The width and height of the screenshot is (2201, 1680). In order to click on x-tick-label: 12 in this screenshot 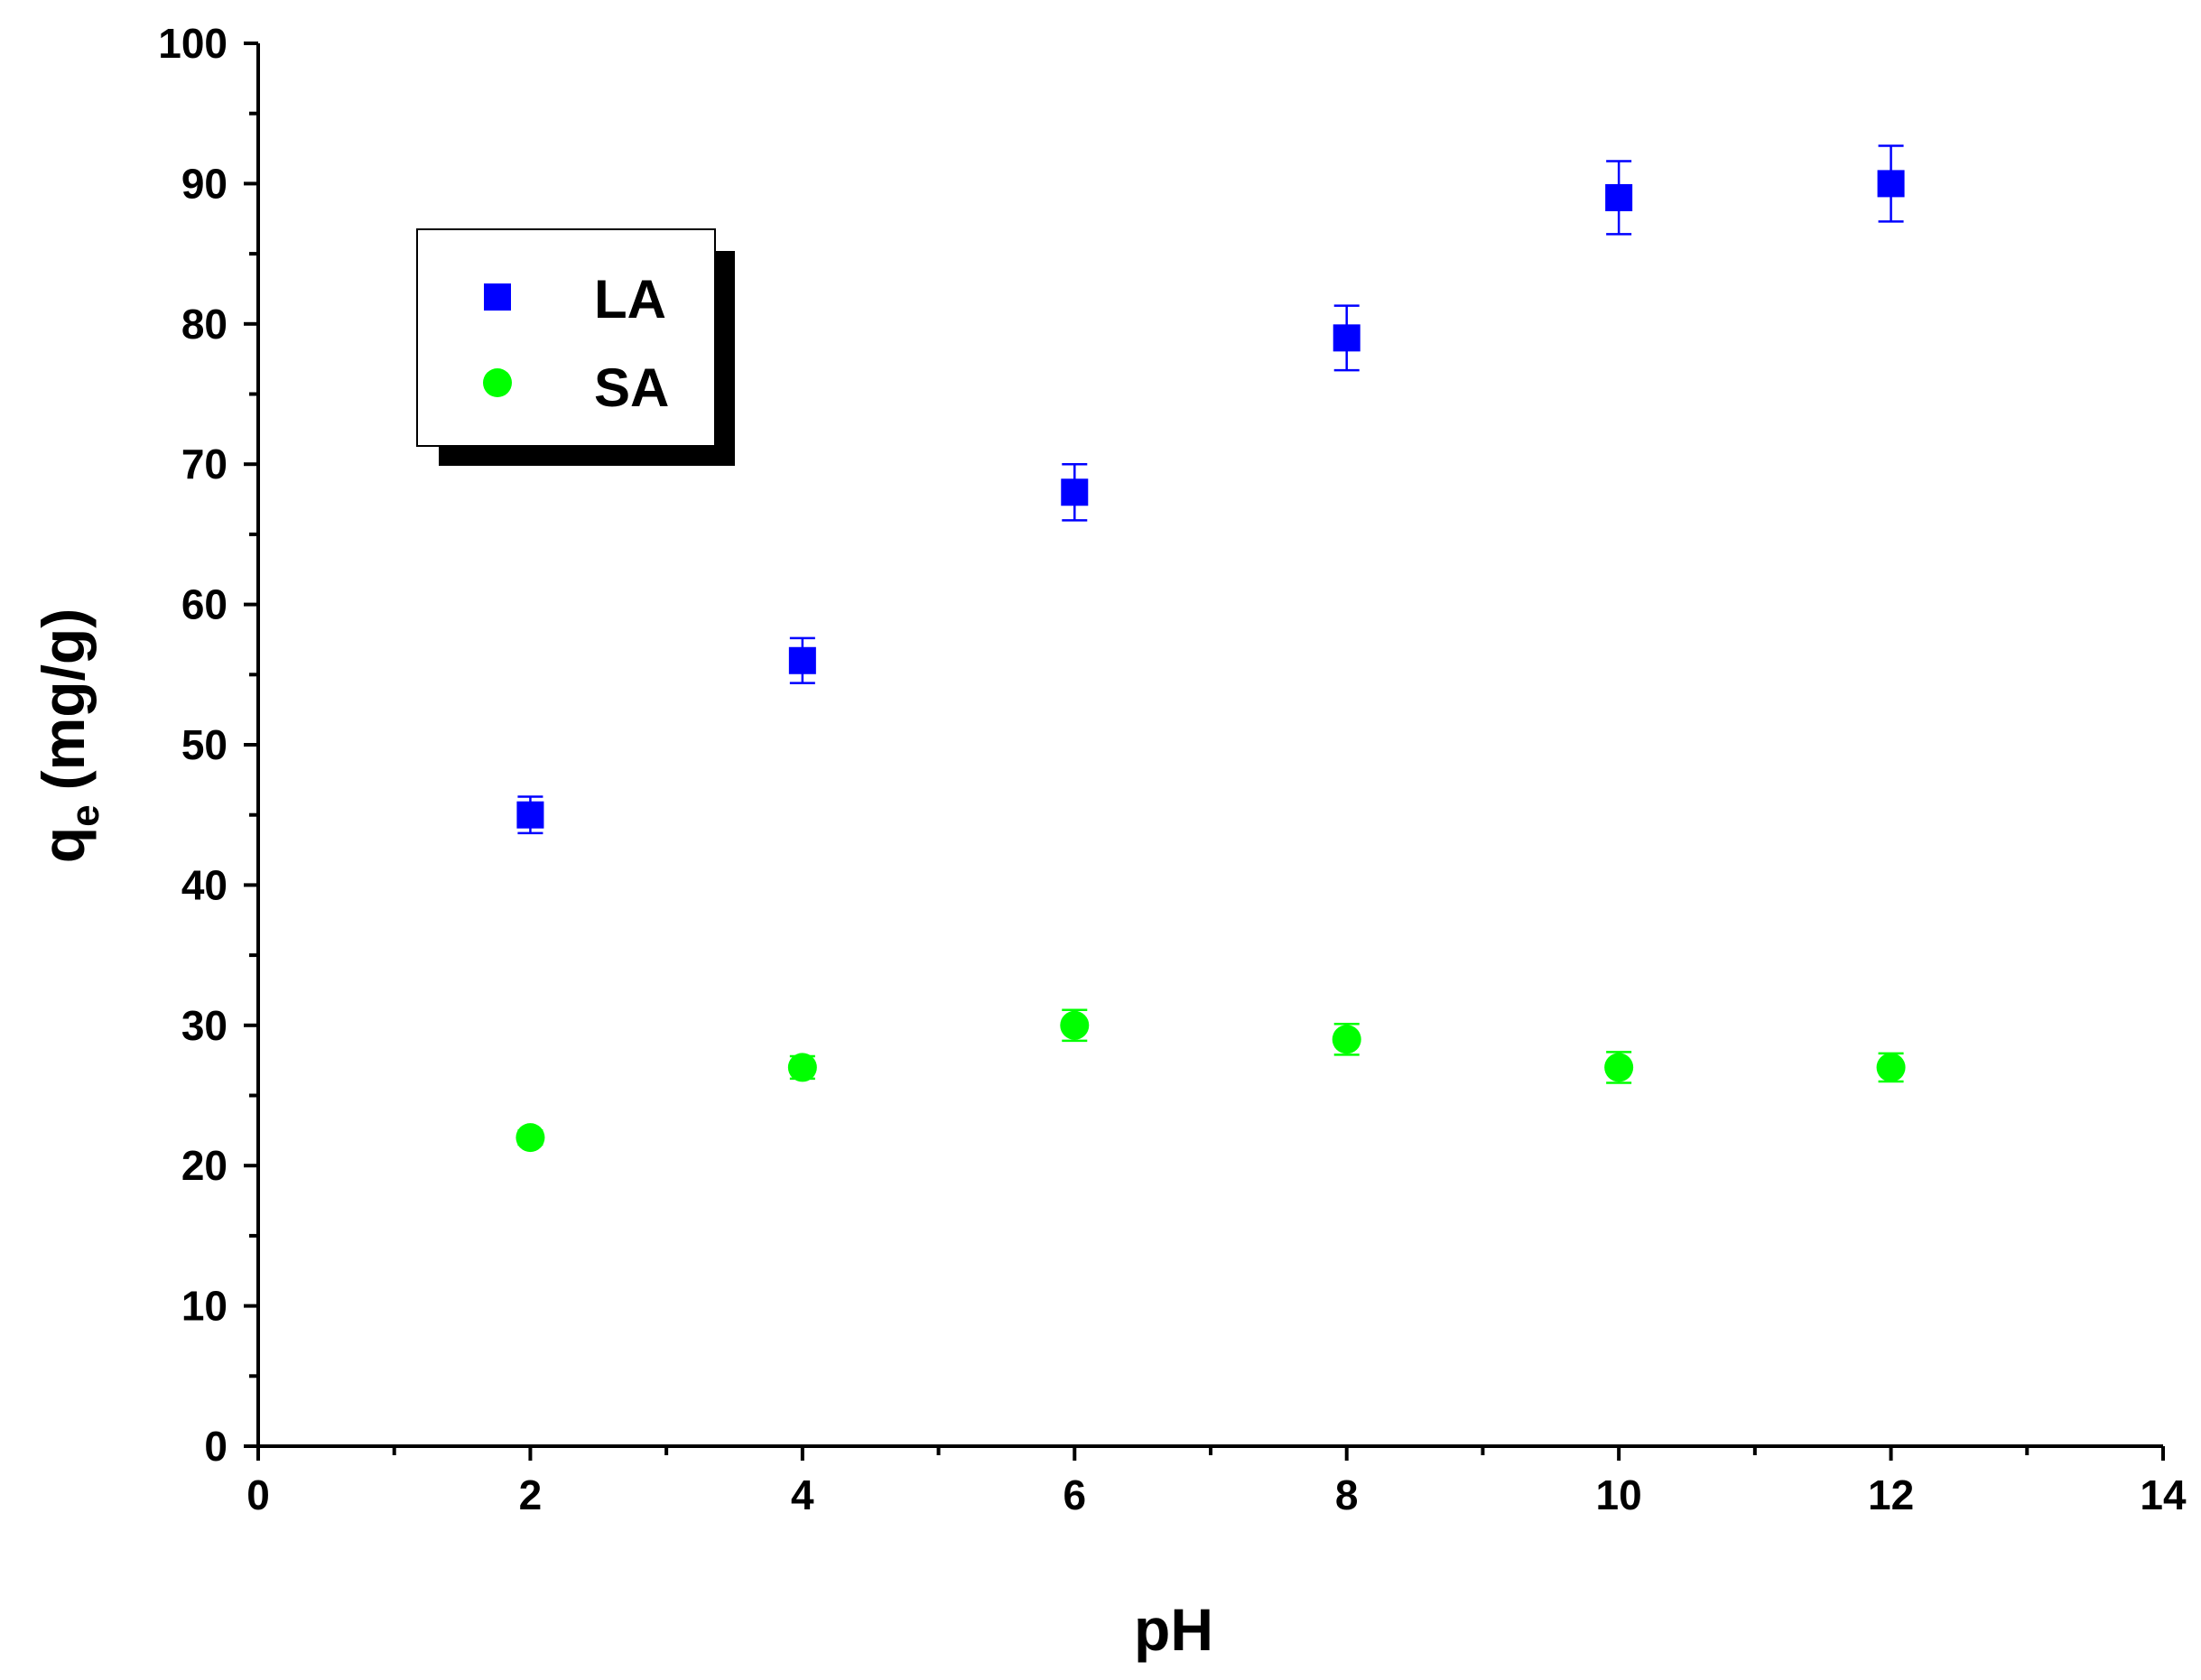, I will do `click(1891, 1494)`.